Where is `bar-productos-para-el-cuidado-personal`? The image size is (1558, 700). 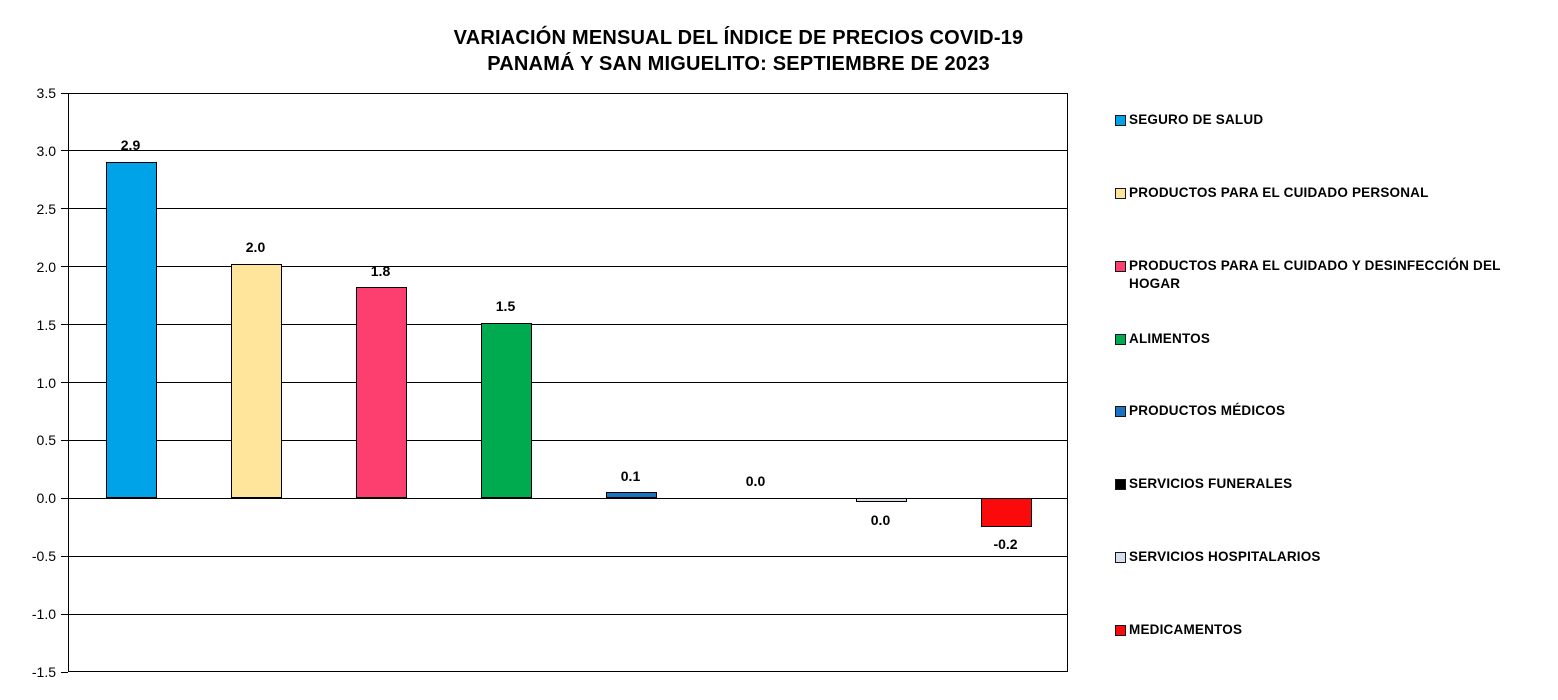 bar-productos-para-el-cuidado-personal is located at coordinates (256, 380).